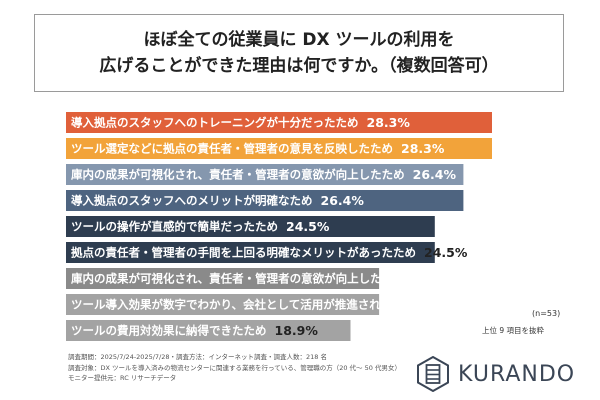 The height and width of the screenshot is (400, 600). I want to click on bar-value-7: 20.8%, so click(435, 278).